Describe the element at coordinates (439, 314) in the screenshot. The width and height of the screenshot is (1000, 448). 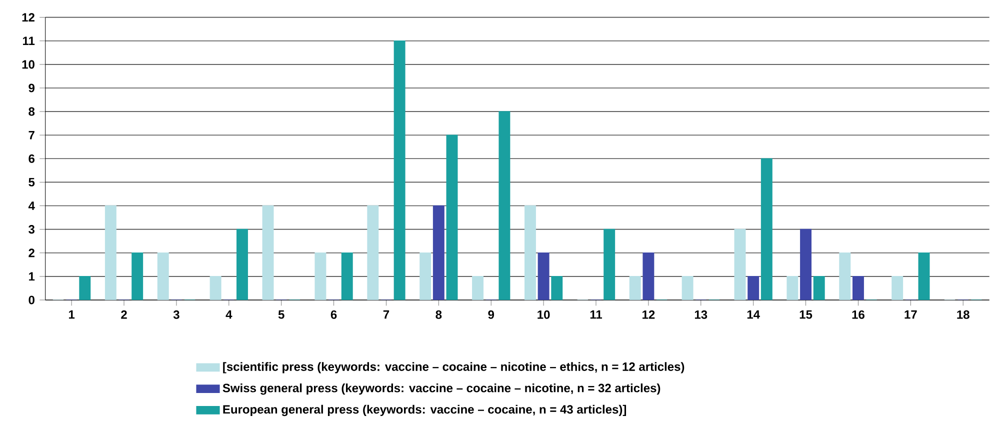
I see `x-tick-label: 8` at that location.